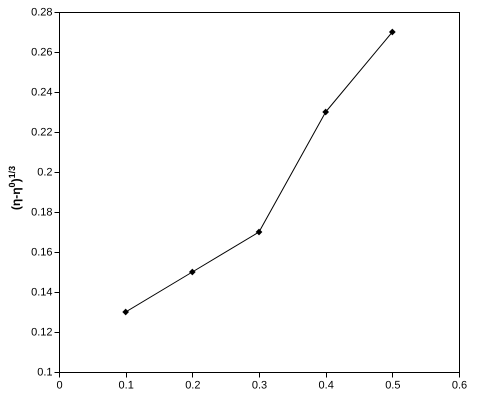 Image resolution: width=482 pixels, height=402 pixels. Describe the element at coordinates (41, 332) in the screenshot. I see `y-tick-label: 0.12` at that location.